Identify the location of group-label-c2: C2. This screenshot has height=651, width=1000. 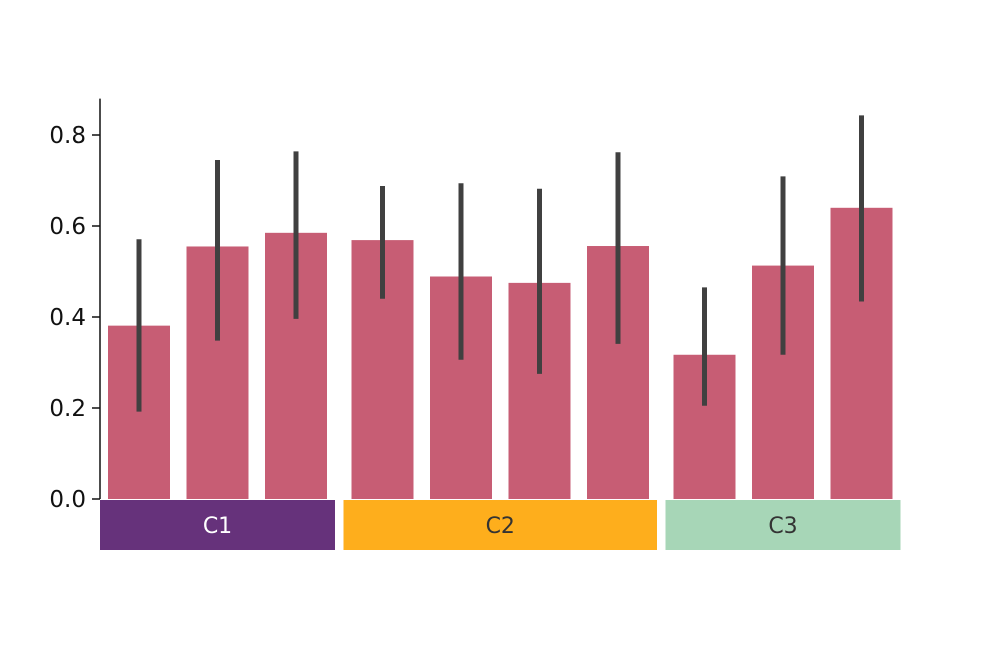
(500, 526).